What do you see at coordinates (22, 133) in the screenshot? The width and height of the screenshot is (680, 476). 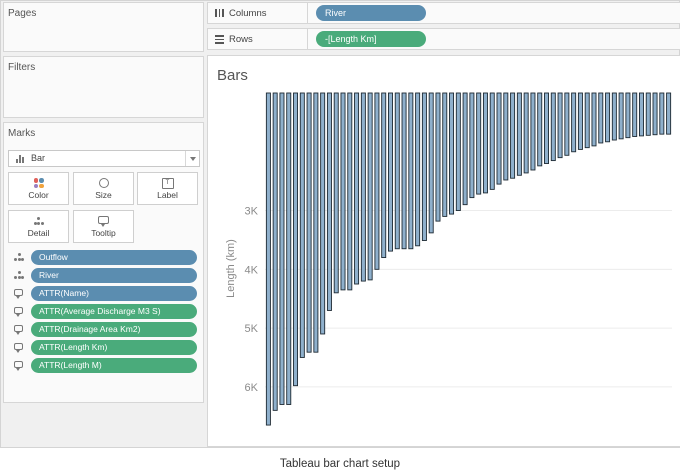 I see `marks-card-title: Marks` at bounding box center [22, 133].